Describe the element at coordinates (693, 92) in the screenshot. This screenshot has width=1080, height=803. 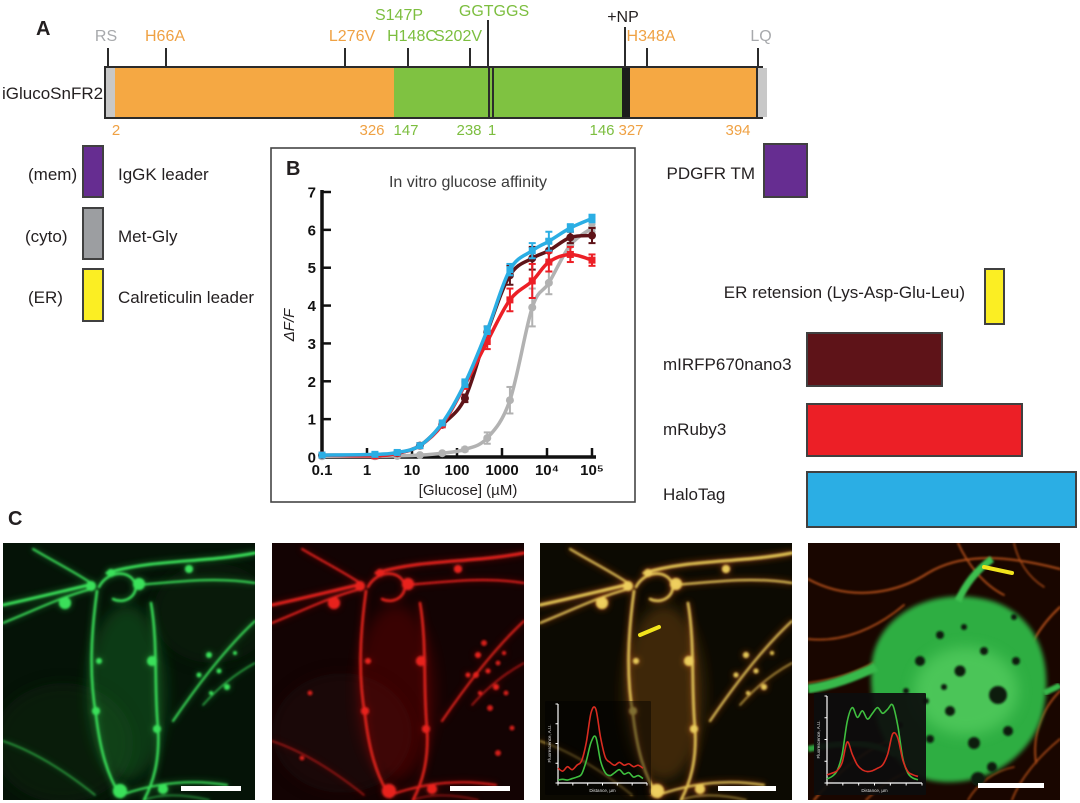
I see `segment-binding-domain-c` at that location.